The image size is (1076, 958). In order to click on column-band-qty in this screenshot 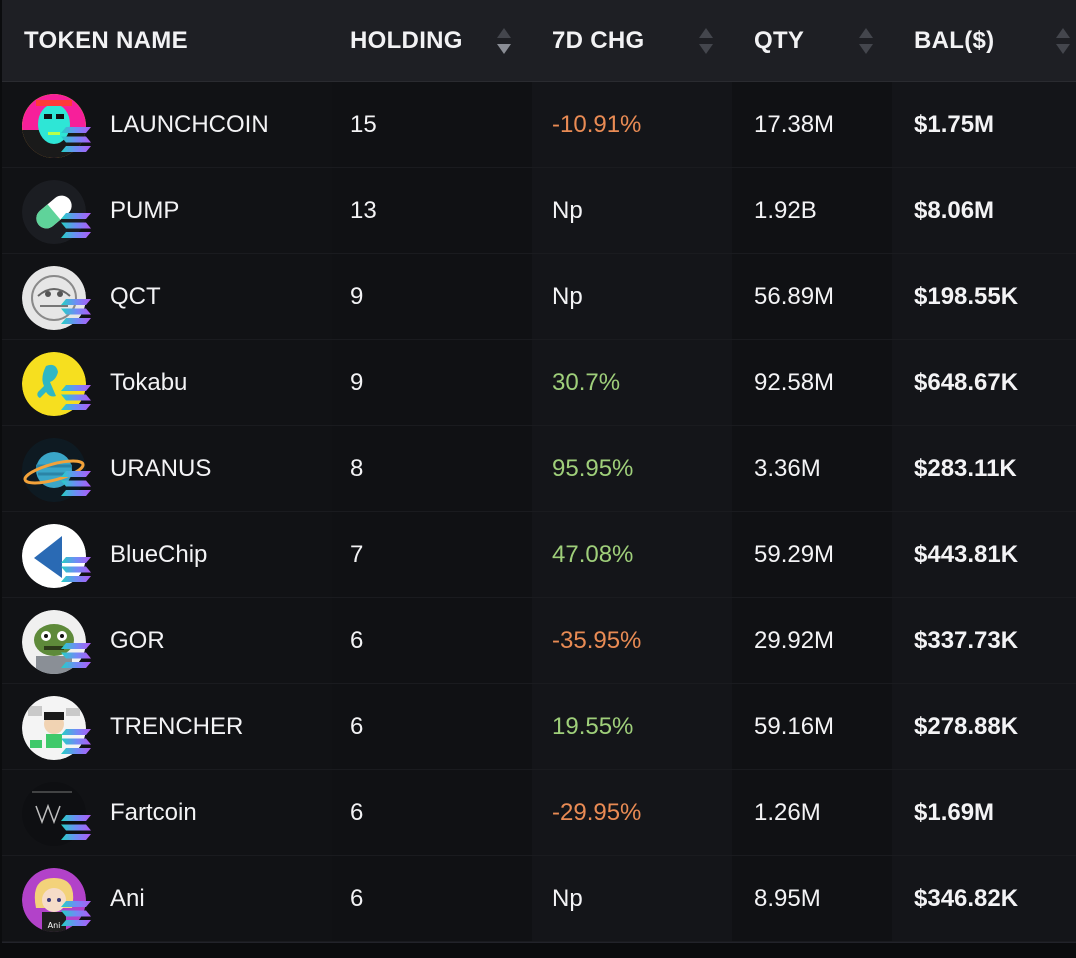, I will do `click(812, 512)`.